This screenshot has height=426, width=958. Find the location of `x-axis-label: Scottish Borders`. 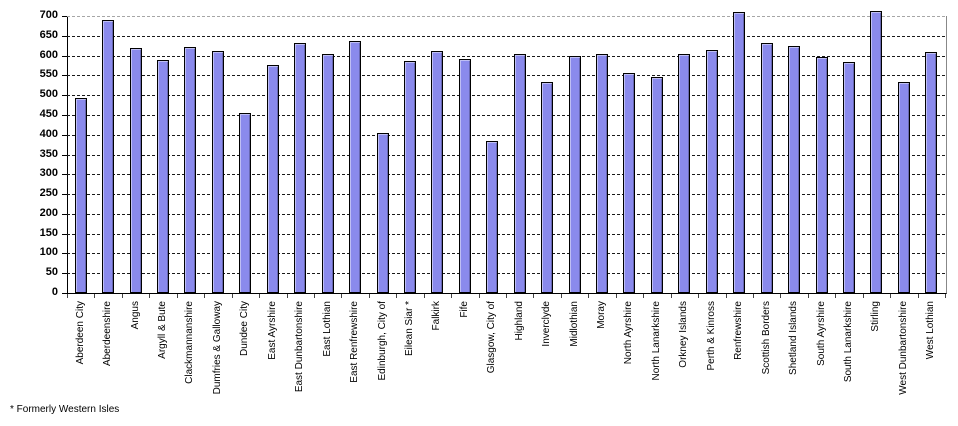

x-axis-label: Scottish Borders is located at coordinates (766, 338).